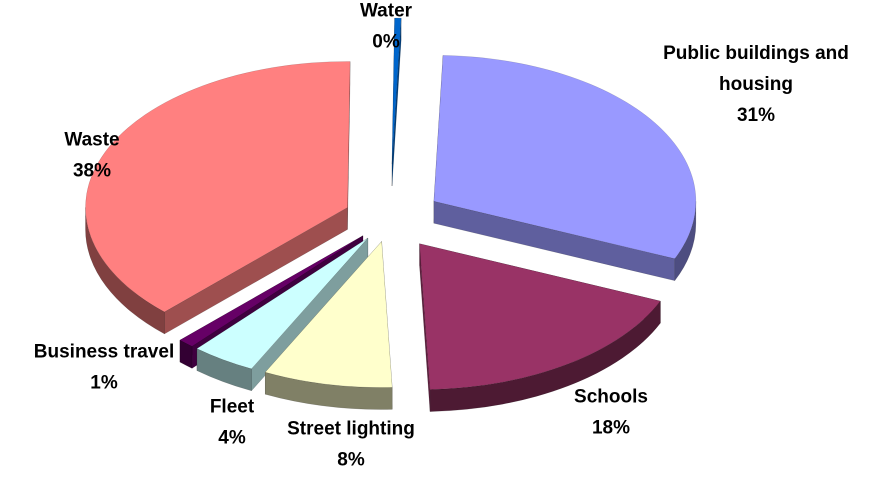 The height and width of the screenshot is (482, 881). What do you see at coordinates (310, 314) in the screenshot?
I see `slice-side-start-fleet` at bounding box center [310, 314].